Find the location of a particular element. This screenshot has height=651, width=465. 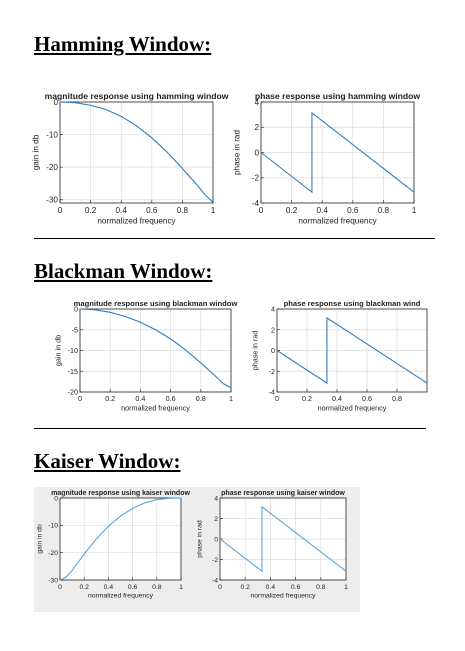

section-heading-blackman: Blackman Window: is located at coordinates (123, 271).